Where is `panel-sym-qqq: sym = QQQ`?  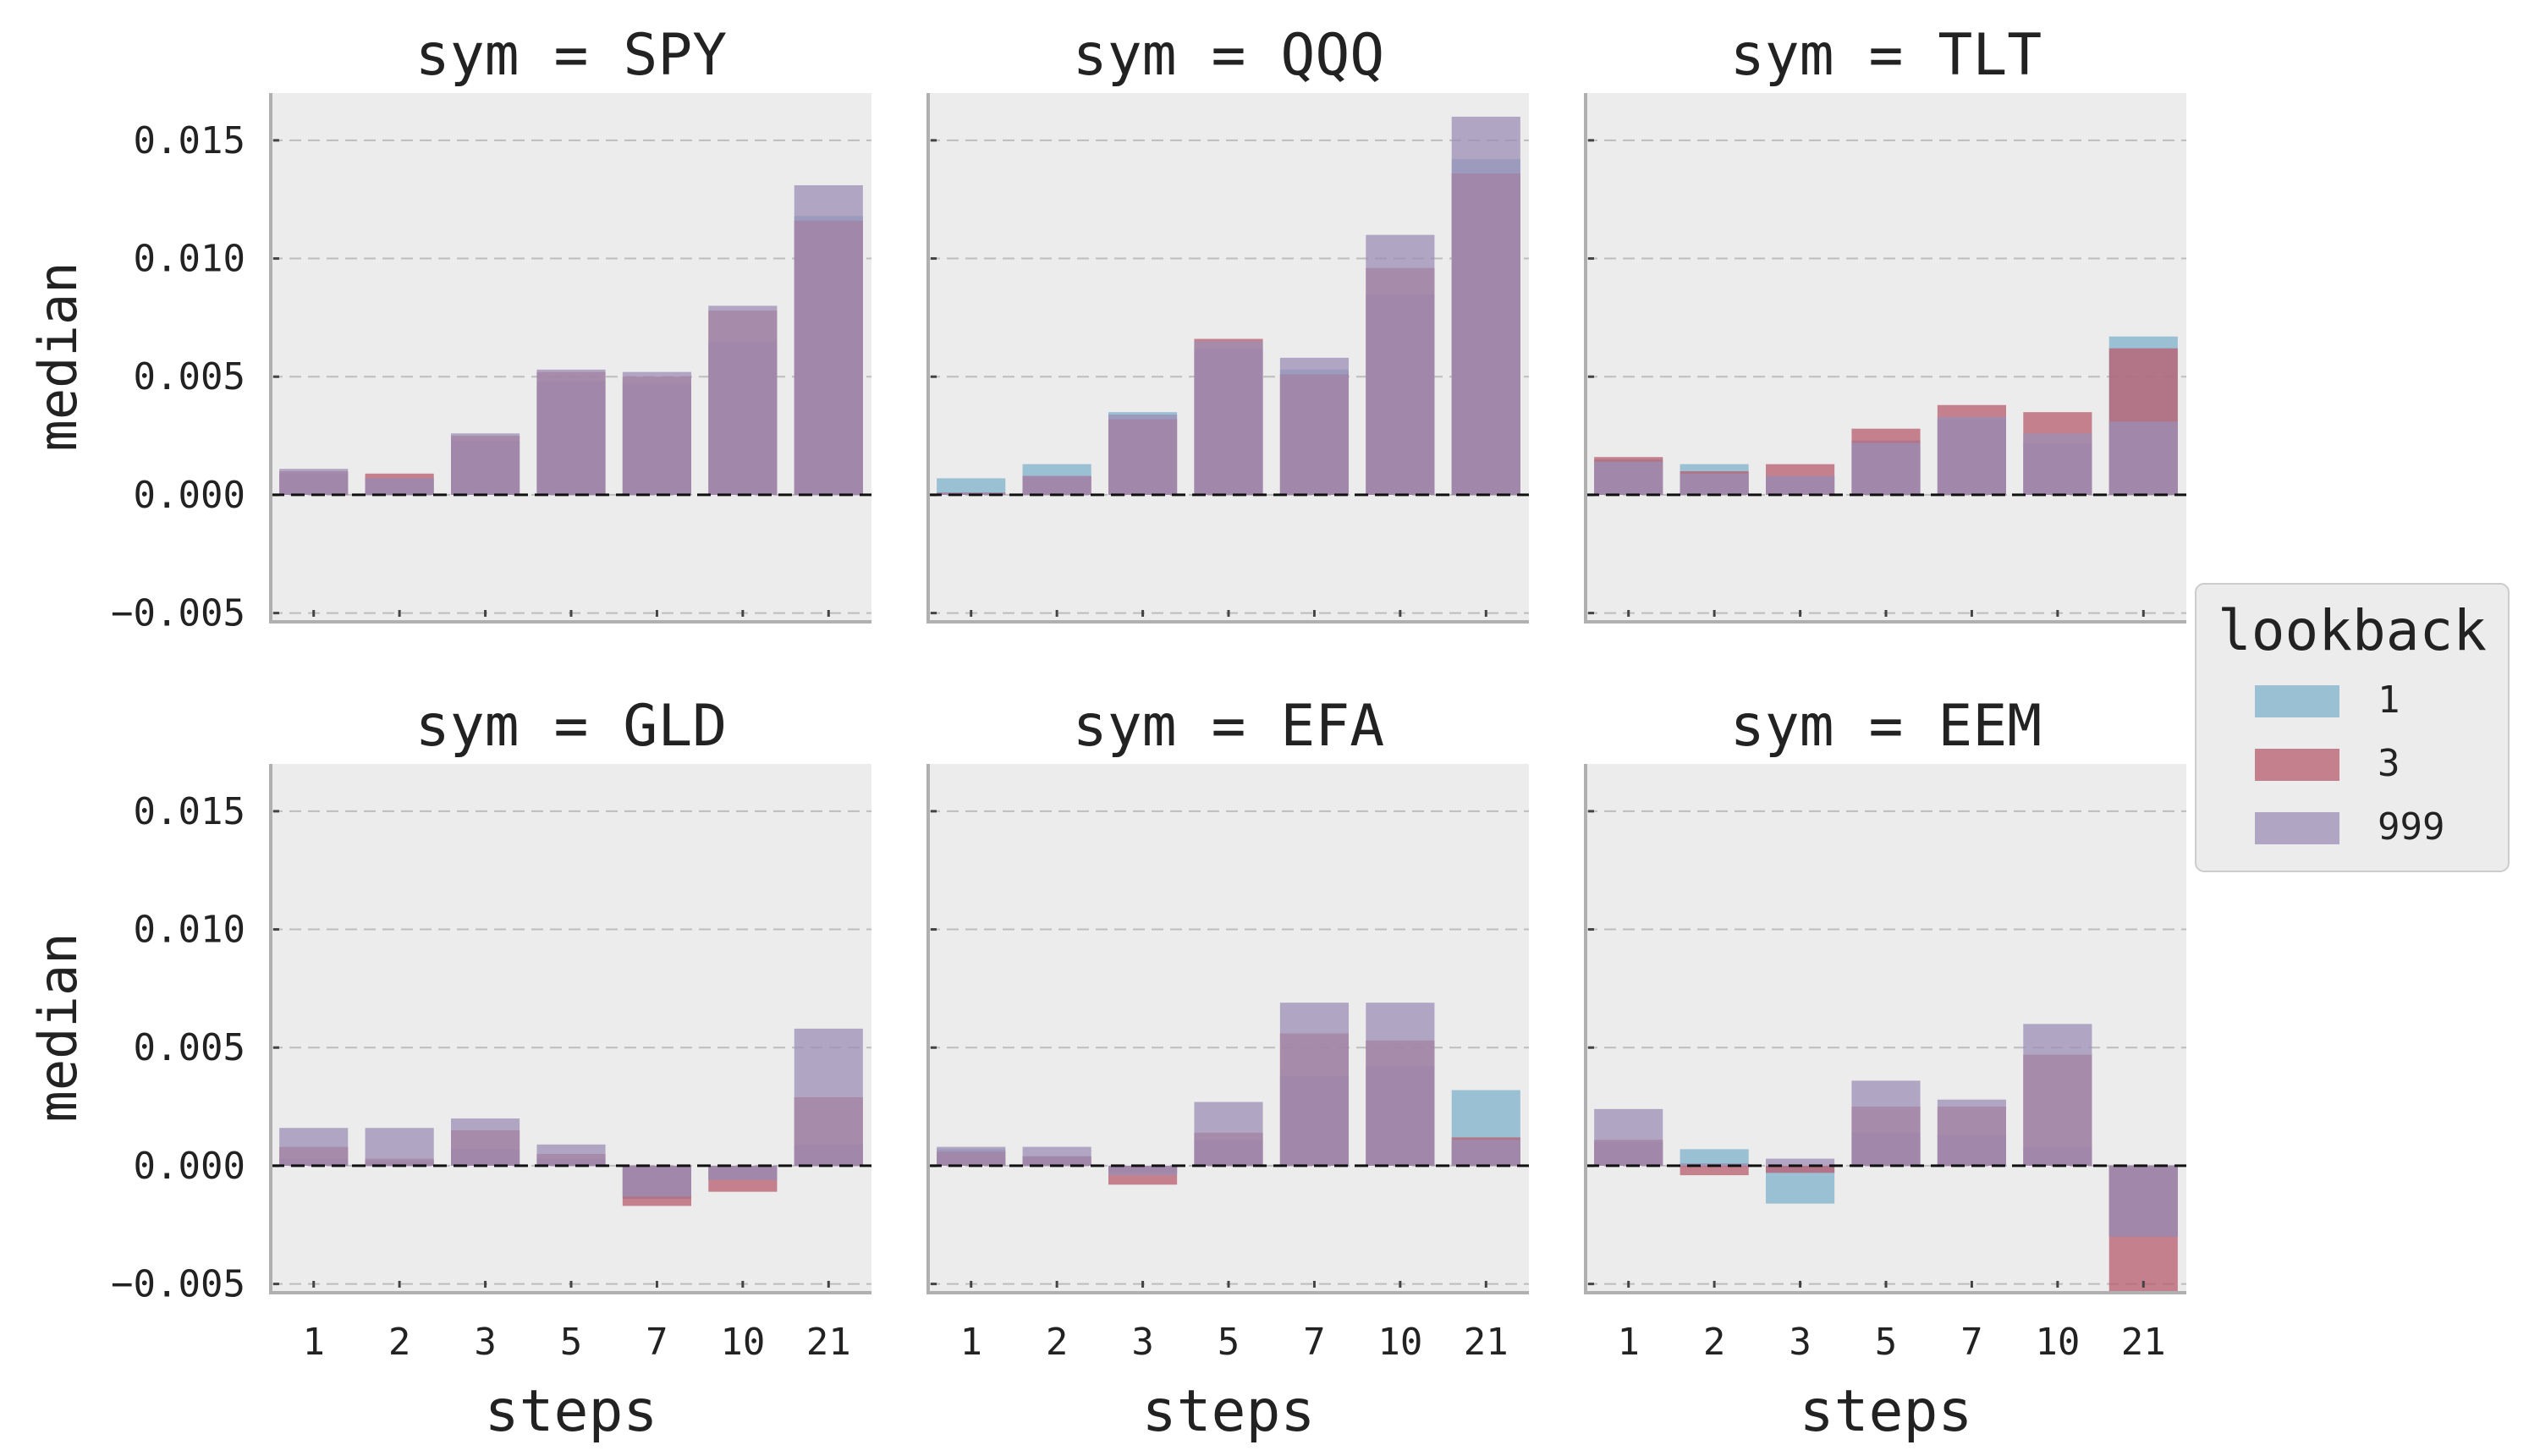 panel-sym-qqq: sym = QQQ is located at coordinates (1228, 323).